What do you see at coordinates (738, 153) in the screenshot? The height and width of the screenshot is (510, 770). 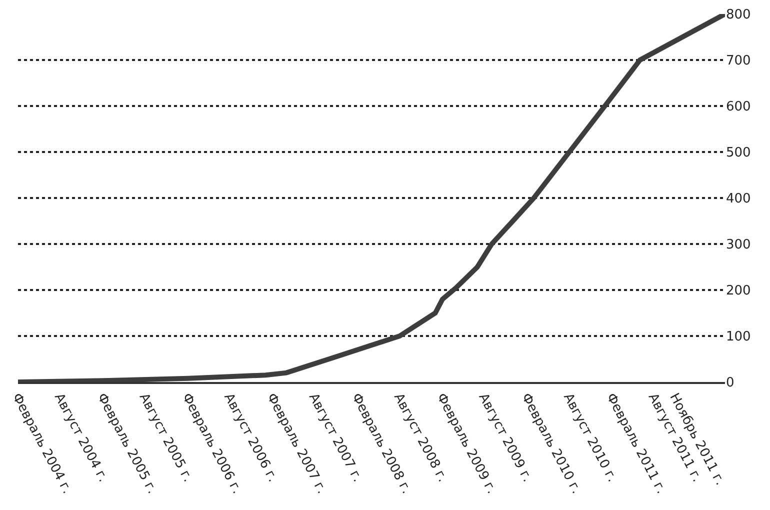 I see `y-tick-label: 500` at bounding box center [738, 153].